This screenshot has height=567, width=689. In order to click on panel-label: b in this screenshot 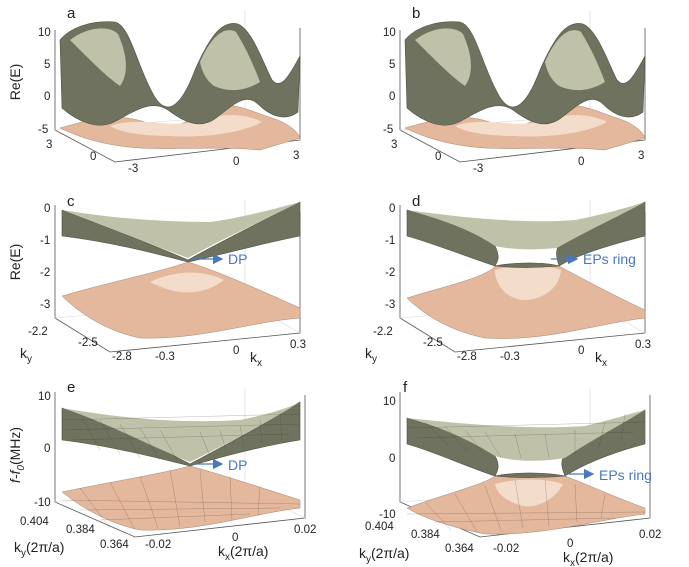, I will do `click(416, 13)`.